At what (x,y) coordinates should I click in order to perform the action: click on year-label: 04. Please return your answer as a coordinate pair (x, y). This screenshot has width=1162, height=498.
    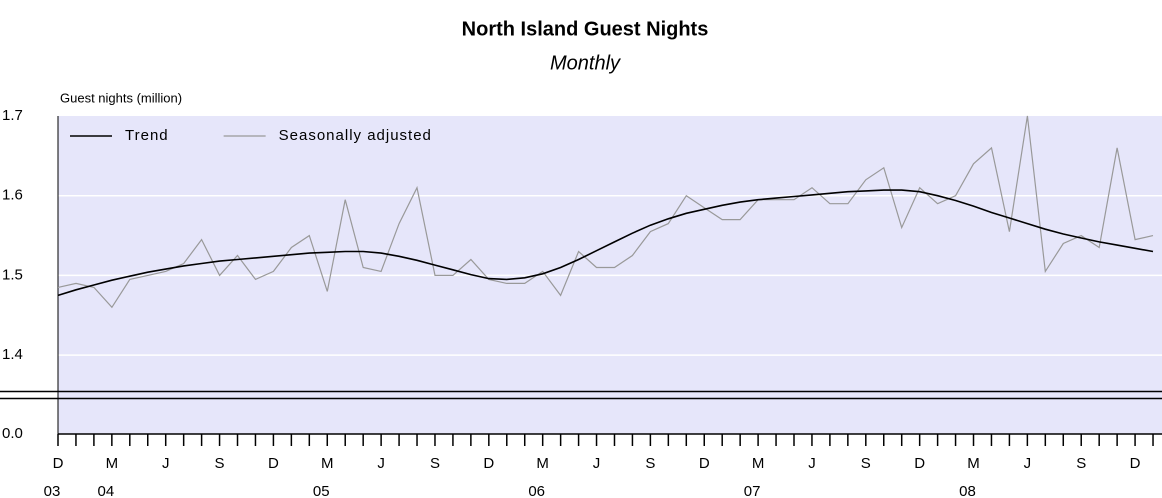
    Looking at the image, I should click on (106, 490).